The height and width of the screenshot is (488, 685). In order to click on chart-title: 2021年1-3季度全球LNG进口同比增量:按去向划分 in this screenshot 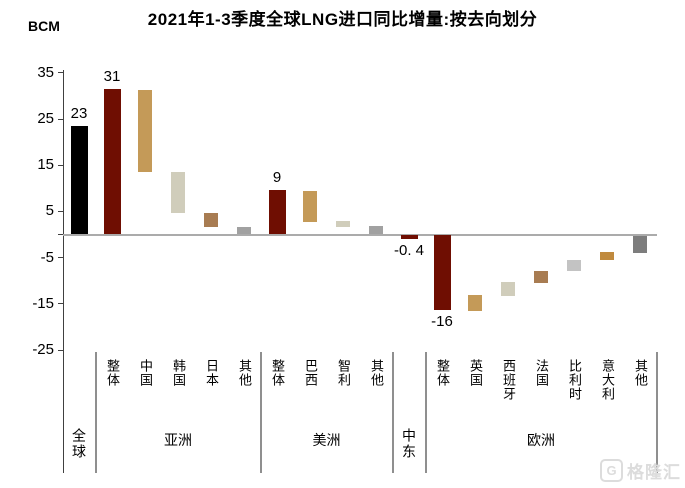, I will do `click(342, 19)`.